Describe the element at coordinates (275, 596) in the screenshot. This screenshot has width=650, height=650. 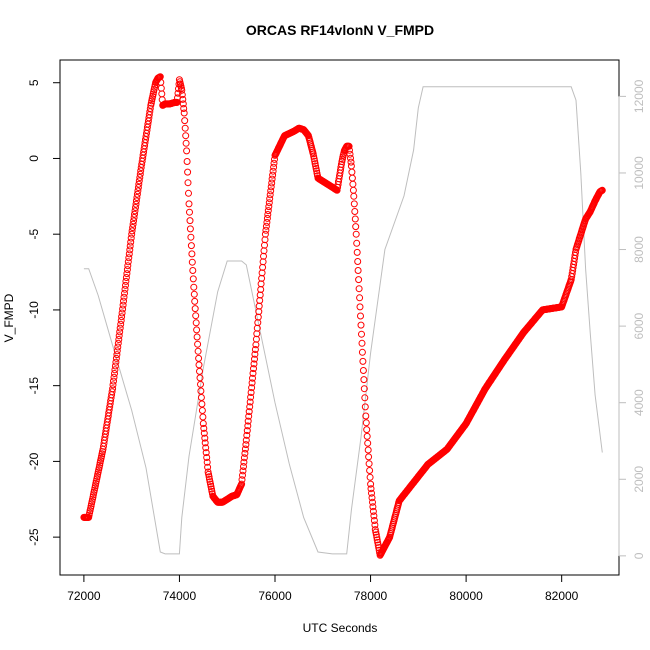
I see `x-tick-label: 76000` at that location.